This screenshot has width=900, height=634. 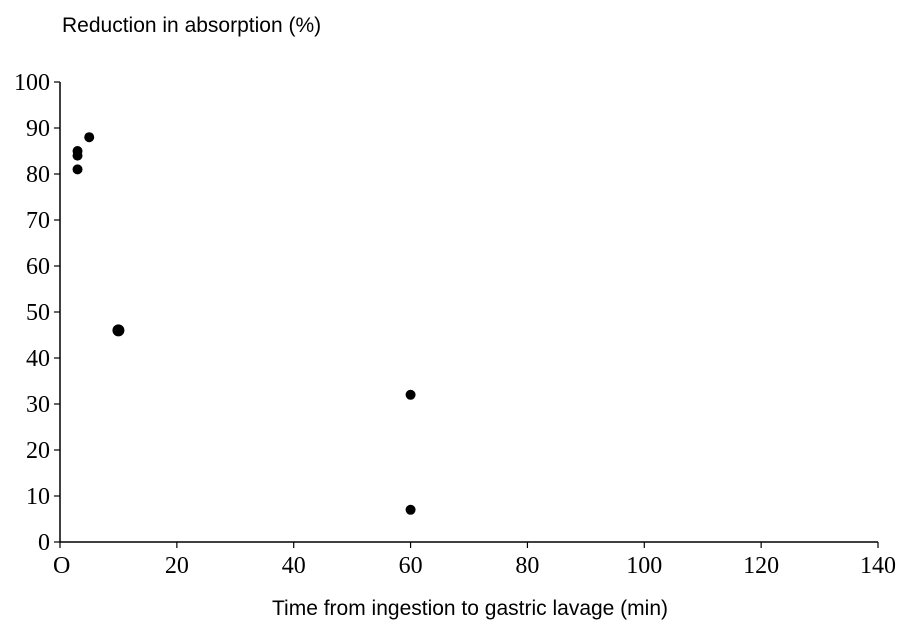 What do you see at coordinates (38, 221) in the screenshot?
I see `y-tick-label: 70` at bounding box center [38, 221].